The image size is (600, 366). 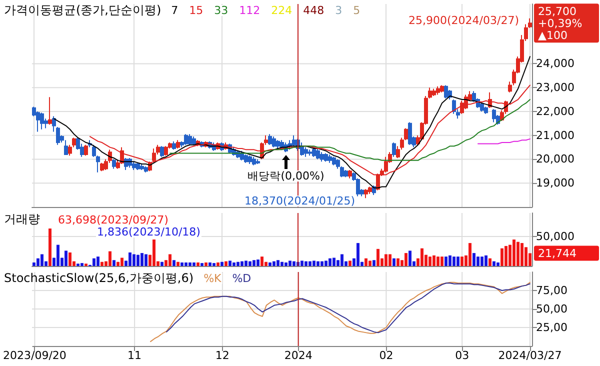 I want to click on y-tick-label: 22,000, so click(x=555, y=111).